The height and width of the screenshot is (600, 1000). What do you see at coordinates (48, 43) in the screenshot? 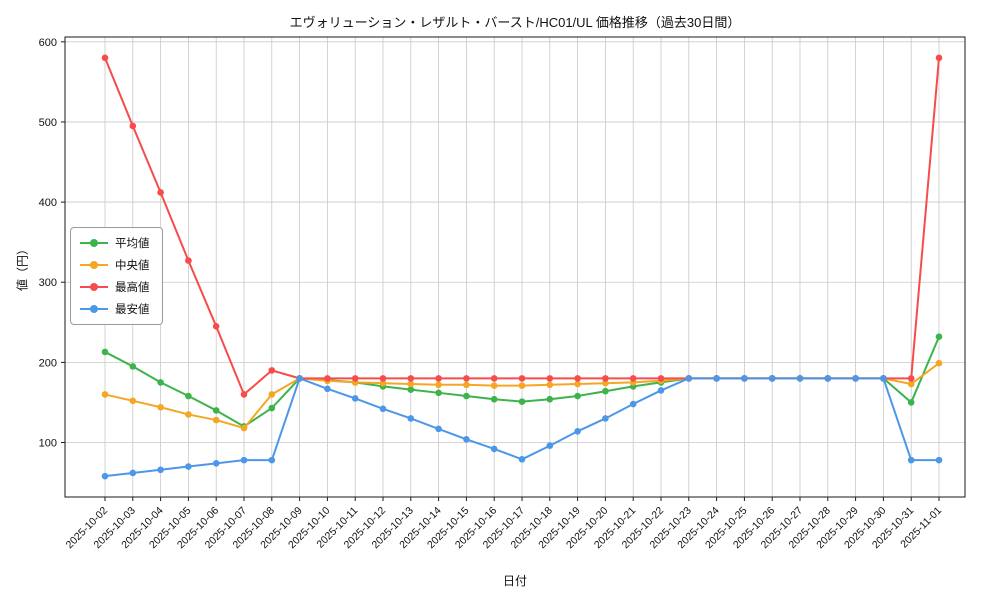
I see `y-tick-label: 600` at bounding box center [48, 43].